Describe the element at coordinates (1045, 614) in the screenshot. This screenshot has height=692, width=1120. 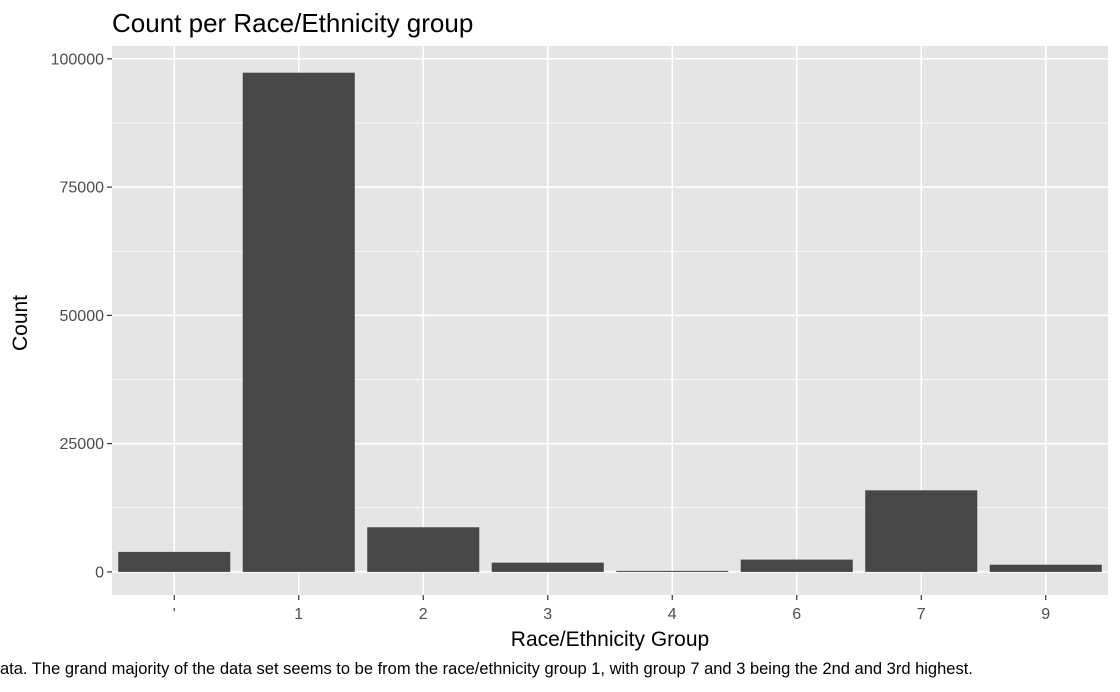
I see `x-tick-label: 9` at that location.